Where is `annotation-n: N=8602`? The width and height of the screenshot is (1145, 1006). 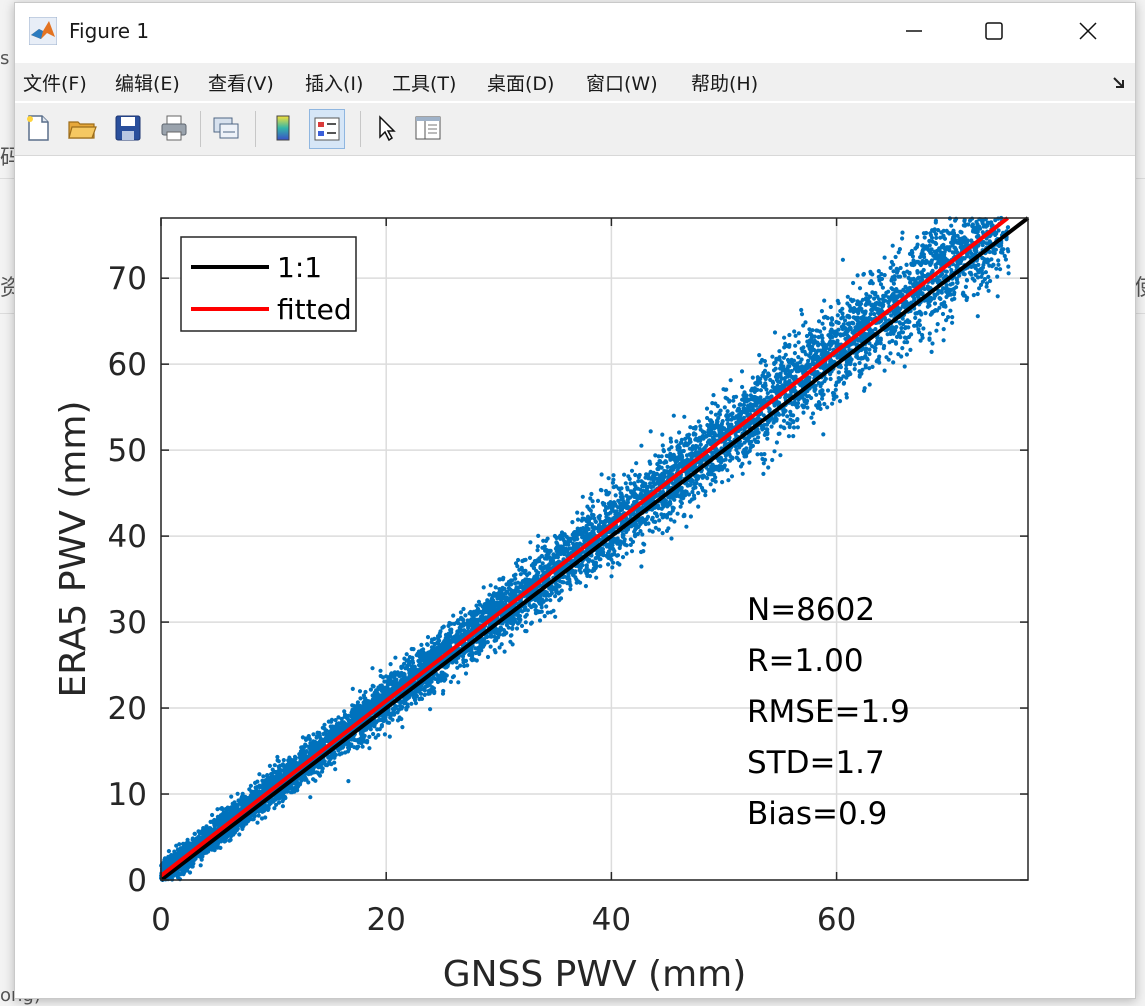 annotation-n: N=8602 is located at coordinates (811, 610).